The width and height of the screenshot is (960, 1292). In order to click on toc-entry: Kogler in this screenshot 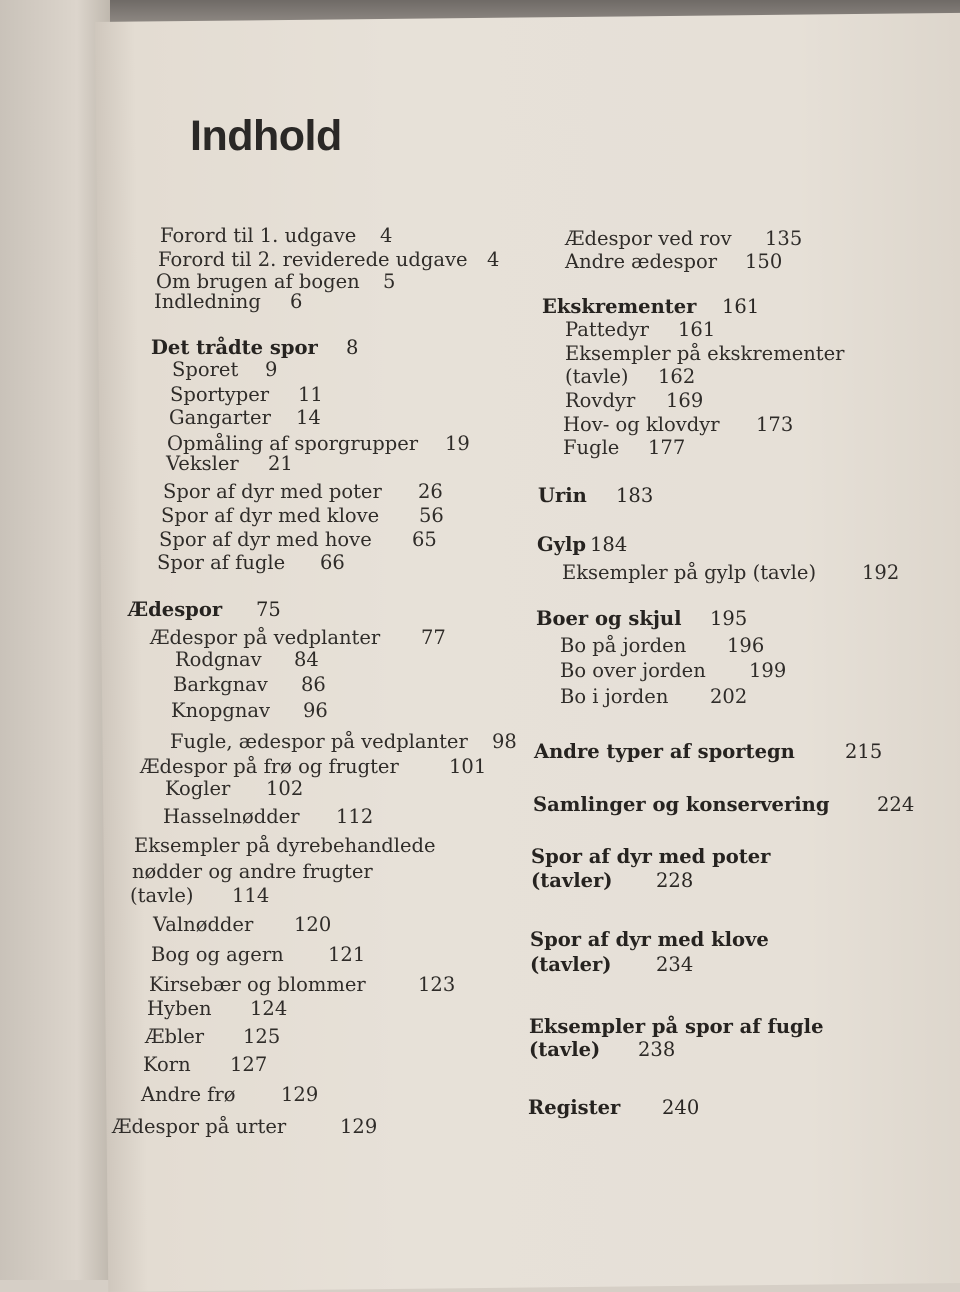, I will do `click(198, 788)`.